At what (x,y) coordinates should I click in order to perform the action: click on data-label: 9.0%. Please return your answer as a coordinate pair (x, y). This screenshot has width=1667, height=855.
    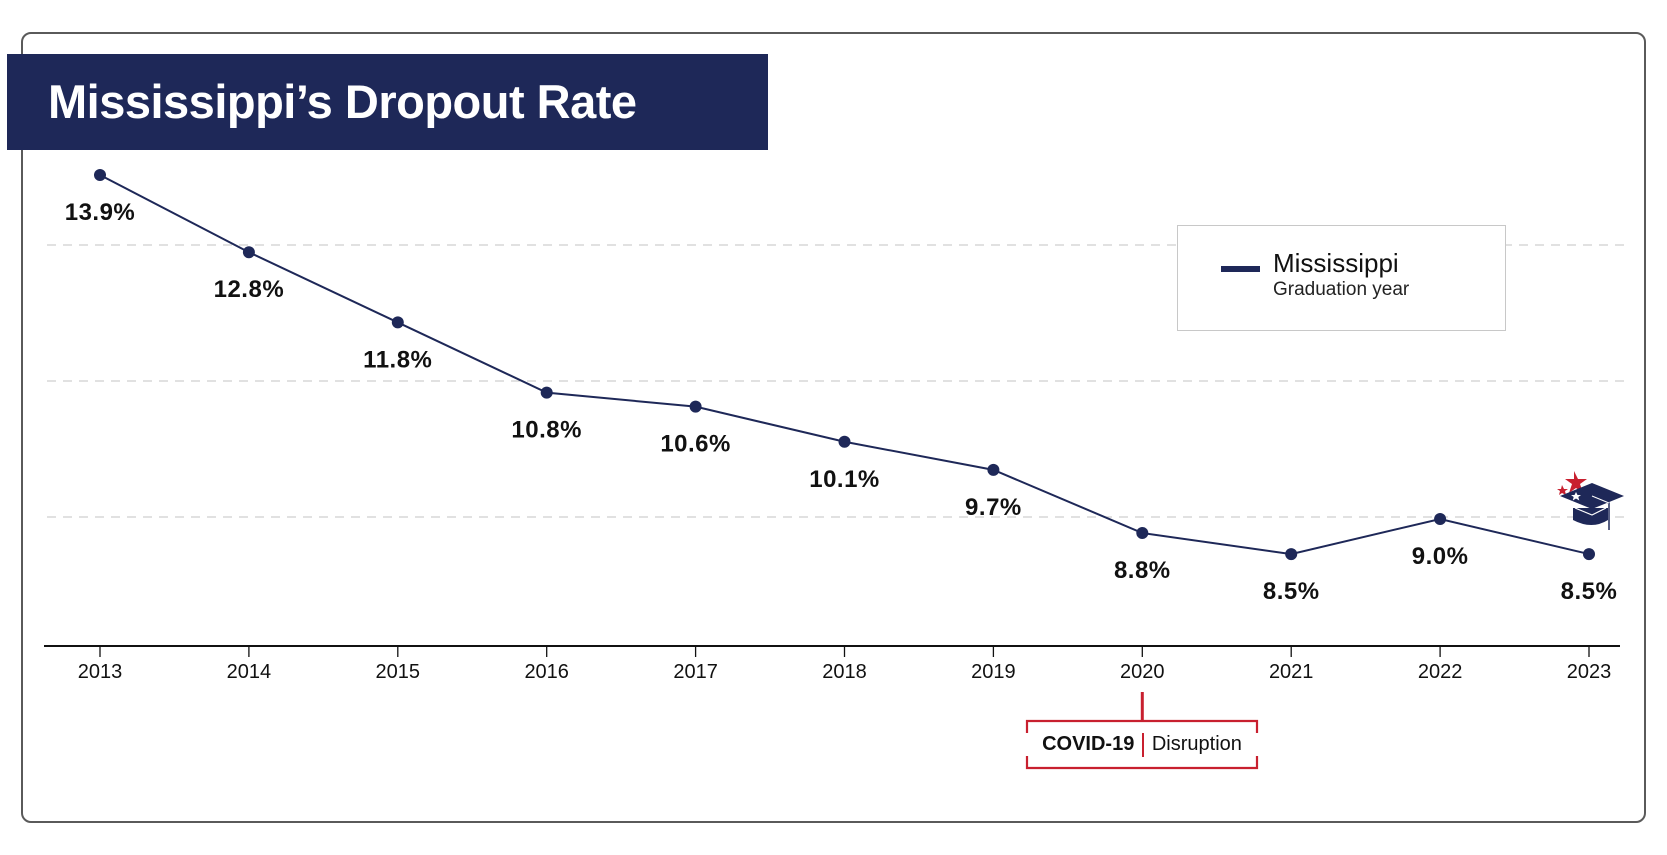
    Looking at the image, I should click on (1440, 556).